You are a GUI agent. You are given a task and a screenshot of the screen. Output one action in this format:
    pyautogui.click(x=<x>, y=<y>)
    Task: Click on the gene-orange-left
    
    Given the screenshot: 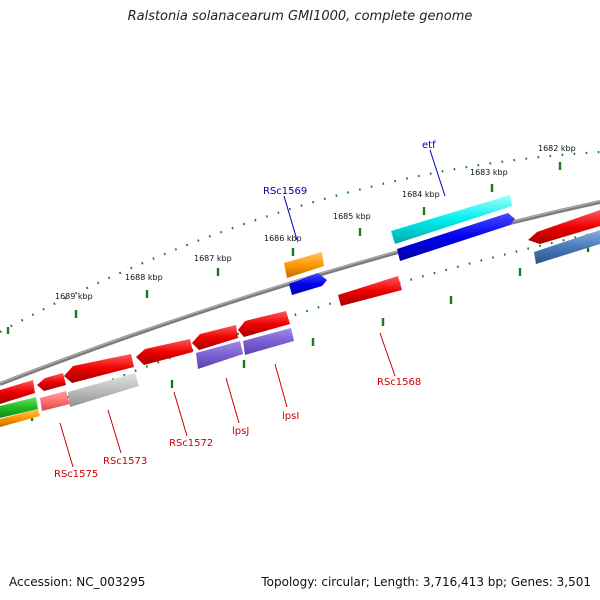 What is the action you would take?
    pyautogui.click(x=20, y=418)
    